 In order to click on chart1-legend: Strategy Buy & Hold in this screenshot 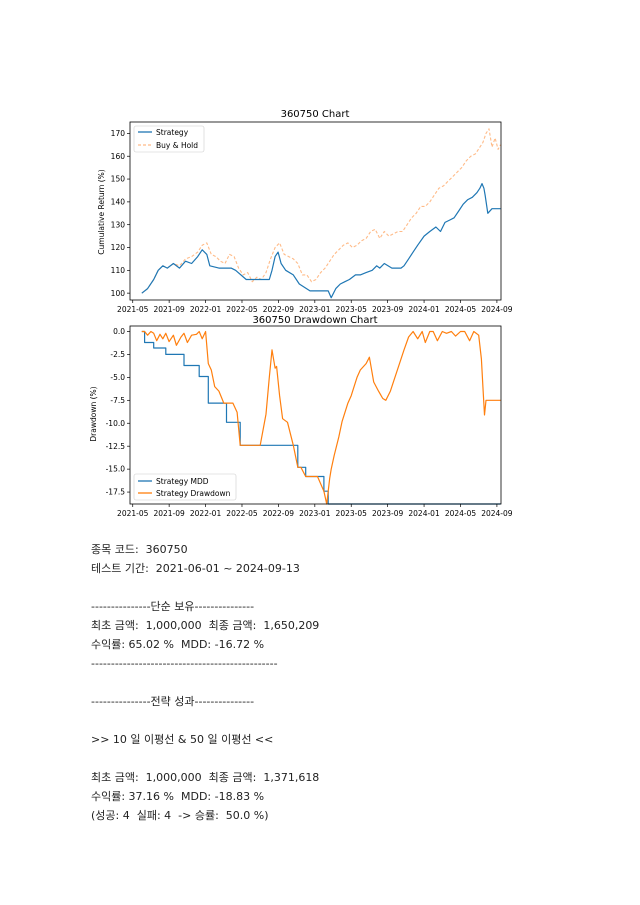, I will do `click(169, 139)`.